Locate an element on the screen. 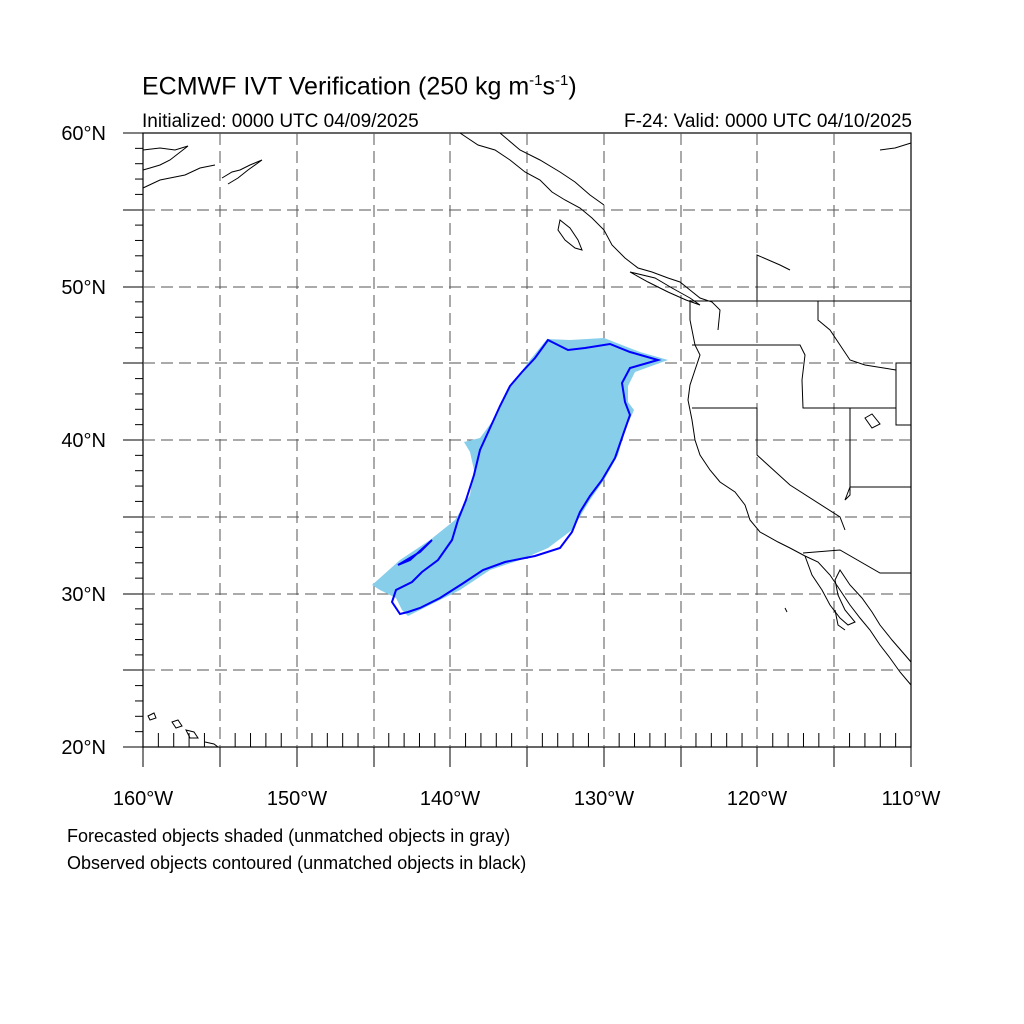  lat-label-20n: 20°N is located at coordinates (83, 748).